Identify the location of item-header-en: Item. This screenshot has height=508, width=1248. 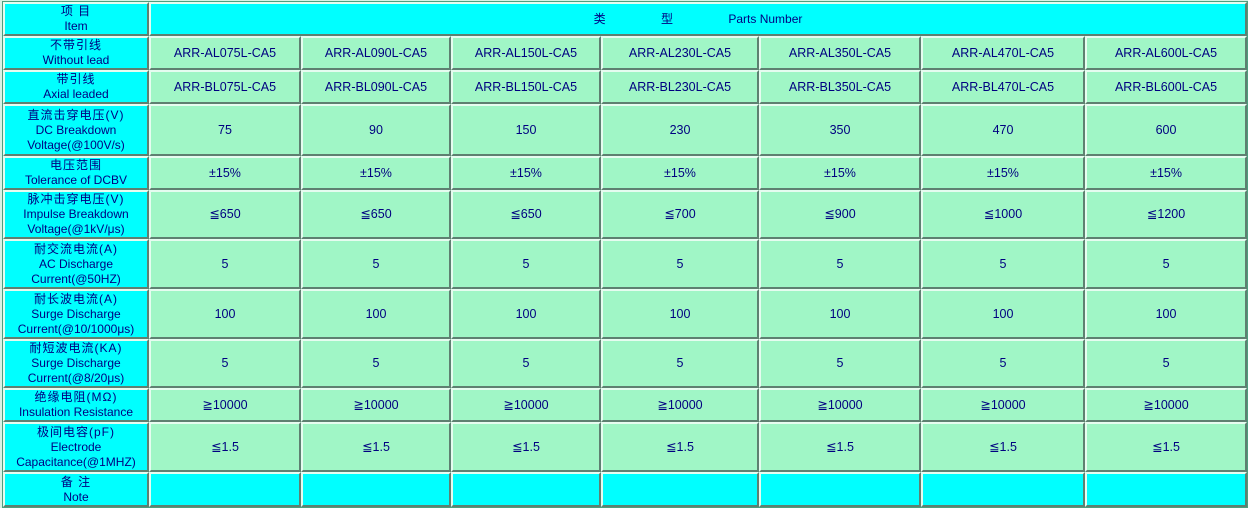
(76, 26).